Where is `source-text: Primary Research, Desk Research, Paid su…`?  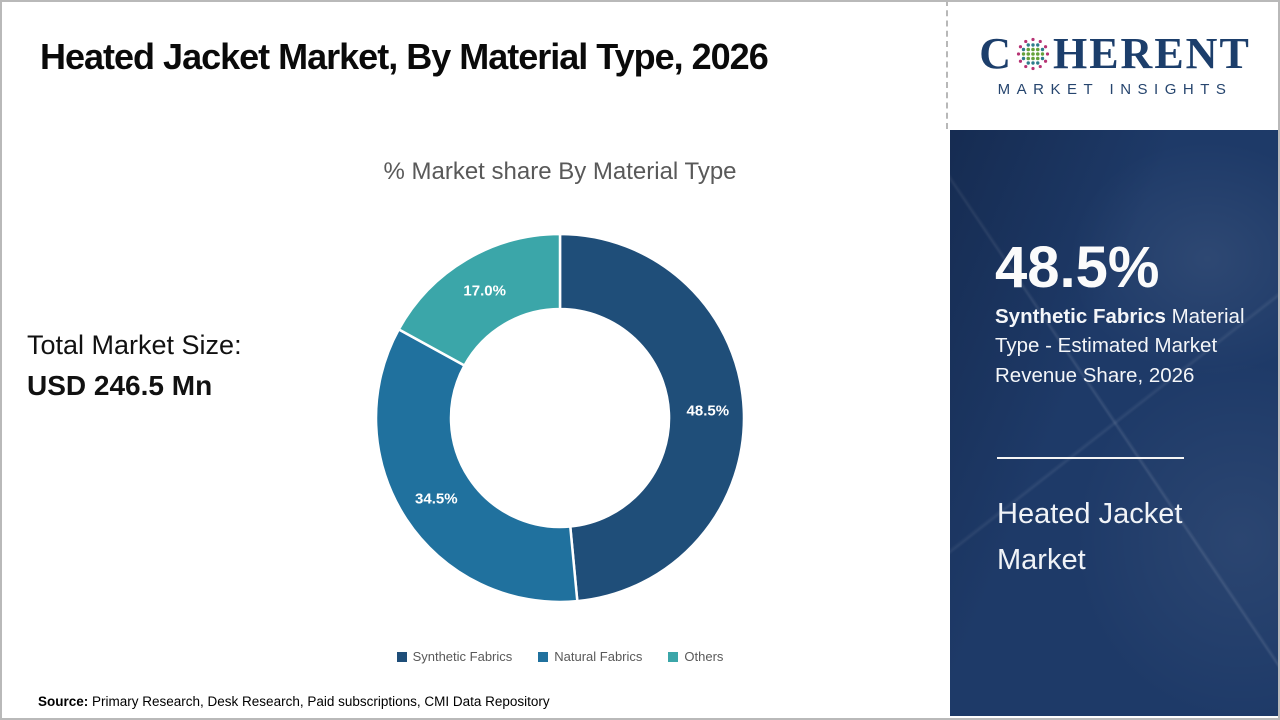
source-text: Primary Research, Desk Research, Paid su… is located at coordinates (319, 701).